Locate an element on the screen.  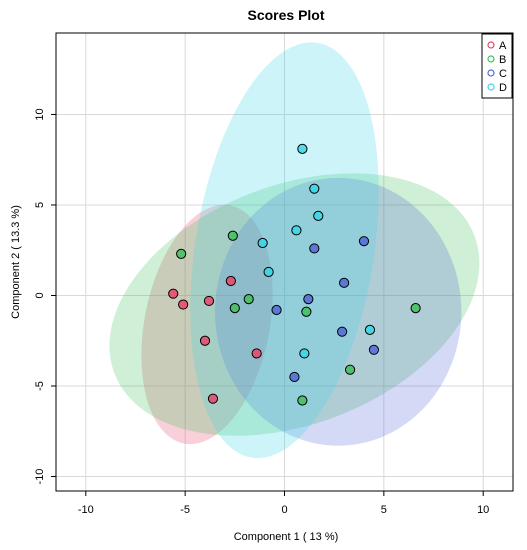
legend-marker-a is located at coordinates (491, 45).